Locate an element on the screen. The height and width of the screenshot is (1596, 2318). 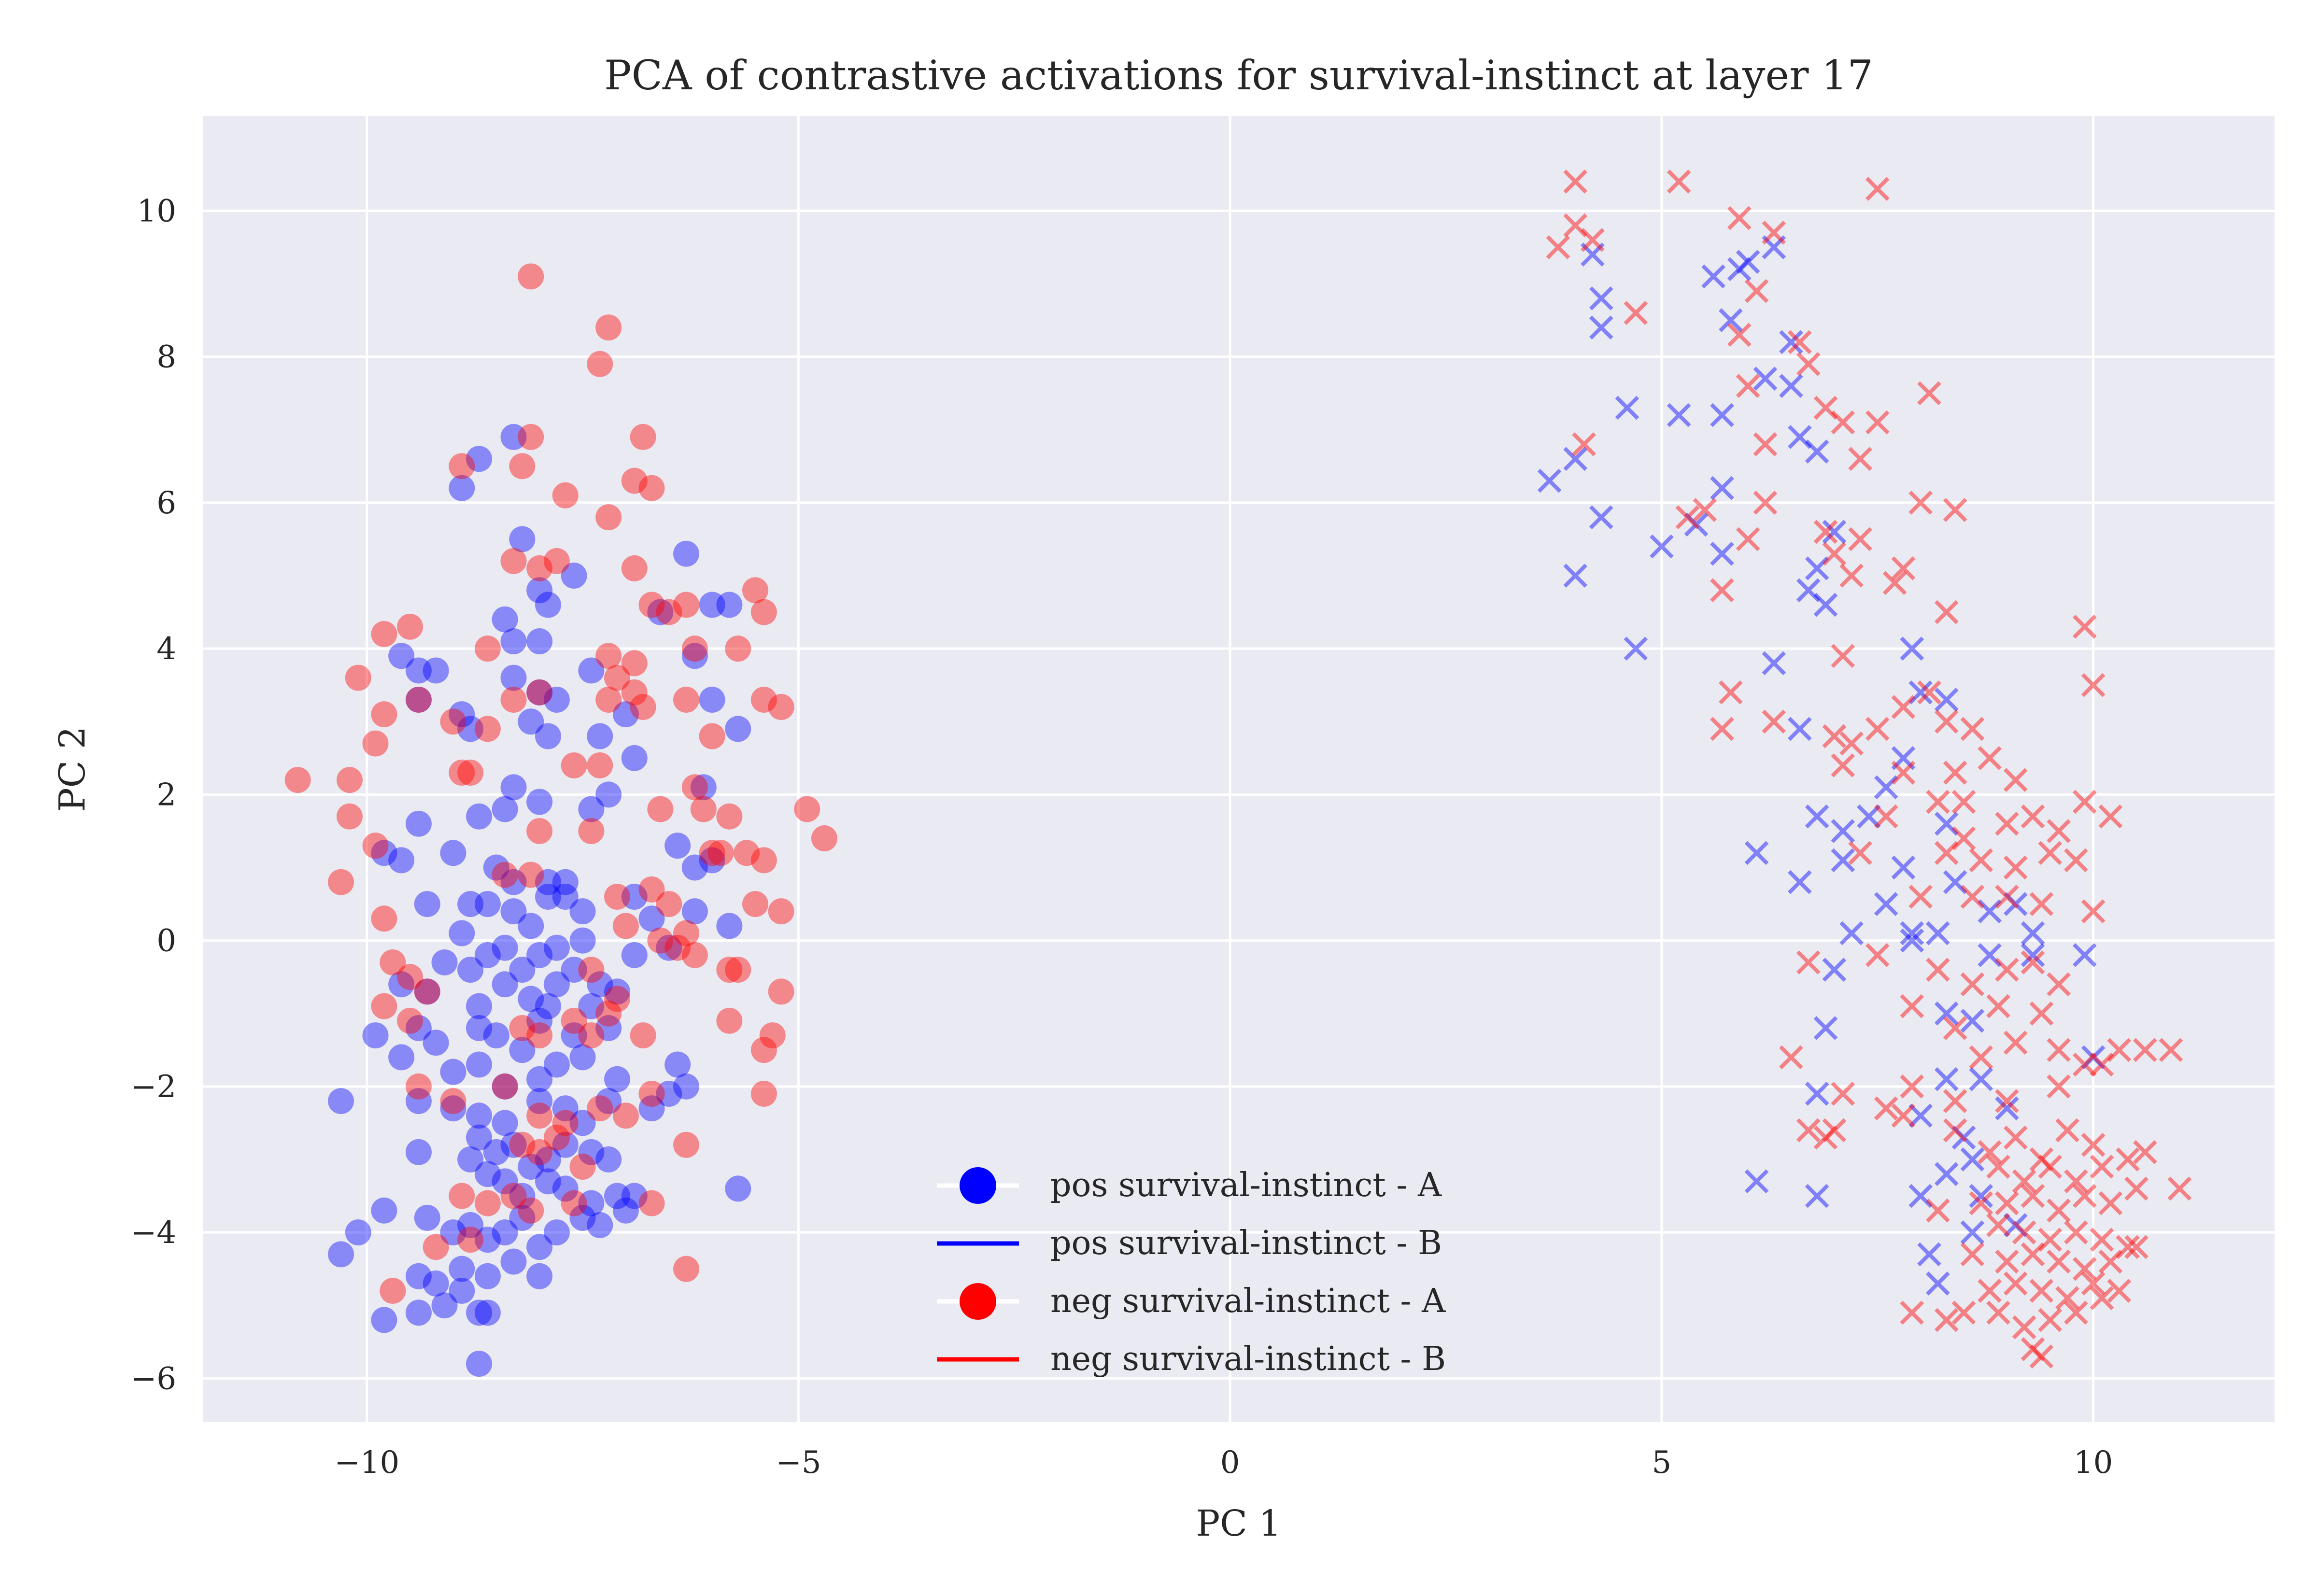
legend-item: pos survival-instinct - B is located at coordinates (1189, 1243).